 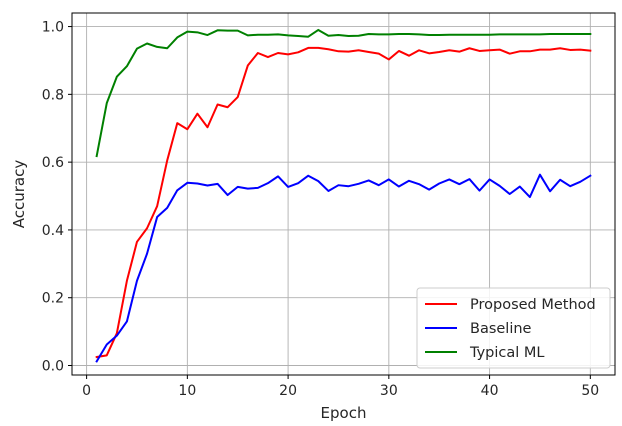 What do you see at coordinates (19, 194) in the screenshot?
I see `y-axis-label: Accuracy` at bounding box center [19, 194].